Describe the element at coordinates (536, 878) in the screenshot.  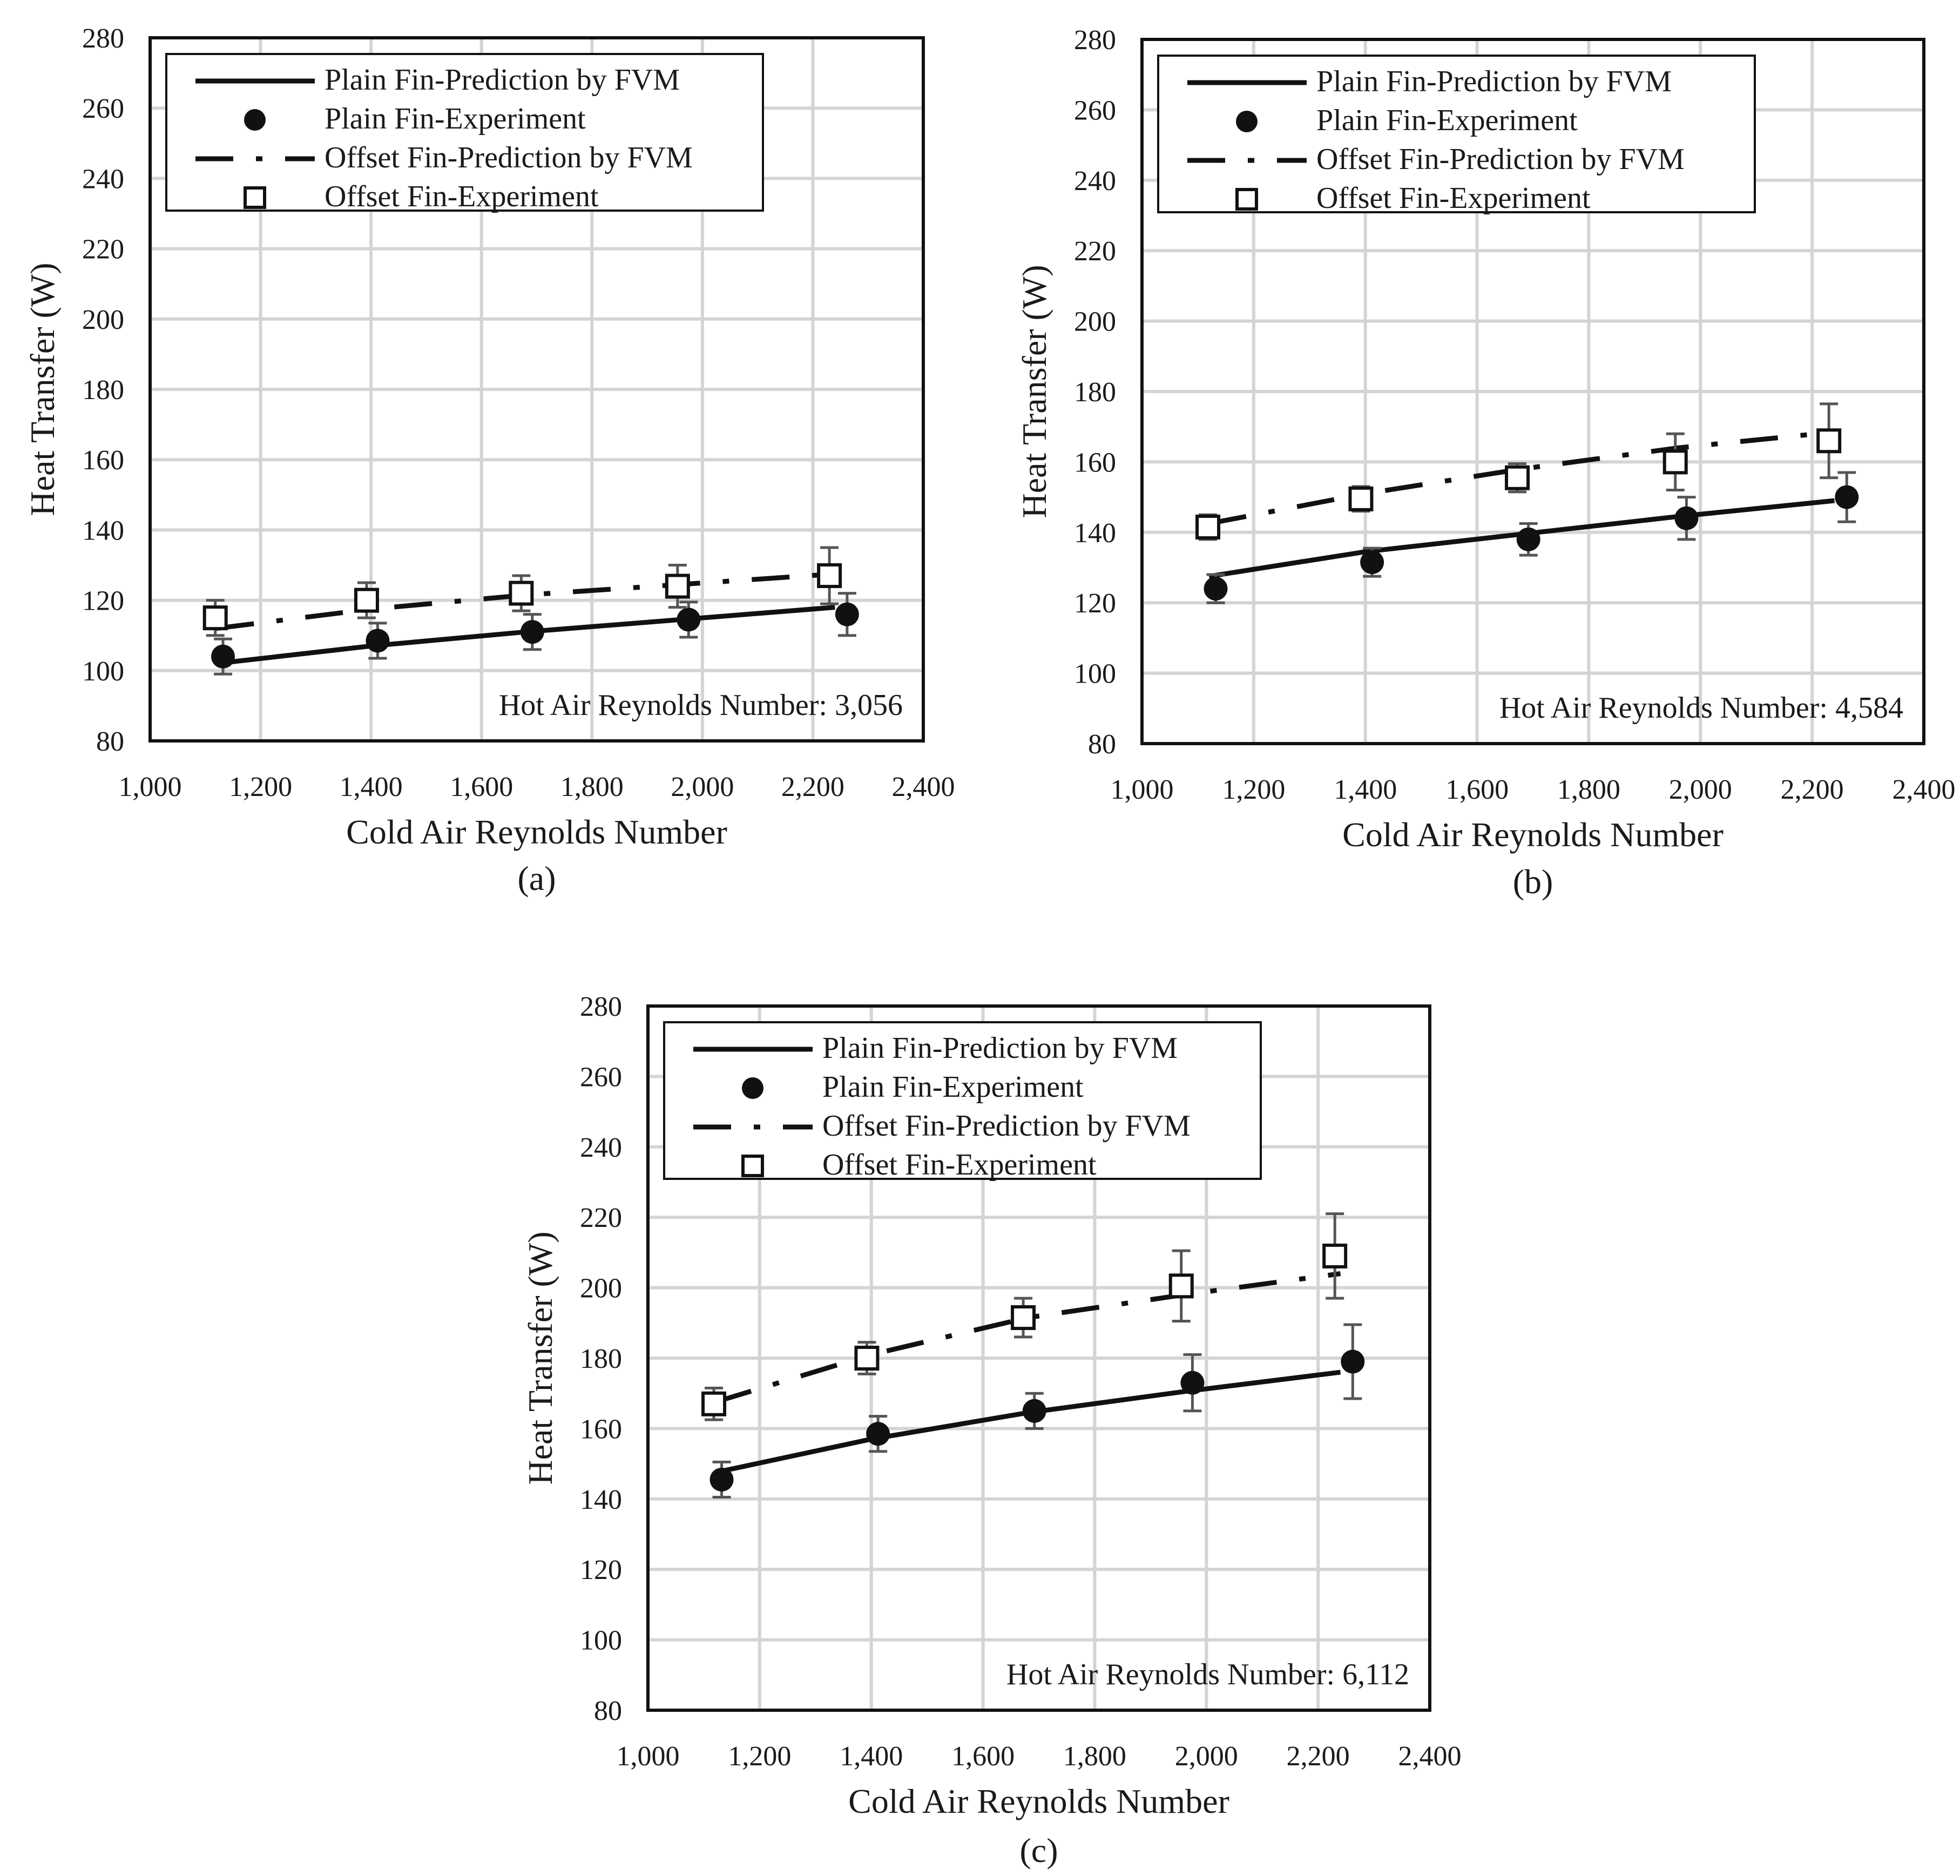
I see `panel-caption: (a)` at that location.